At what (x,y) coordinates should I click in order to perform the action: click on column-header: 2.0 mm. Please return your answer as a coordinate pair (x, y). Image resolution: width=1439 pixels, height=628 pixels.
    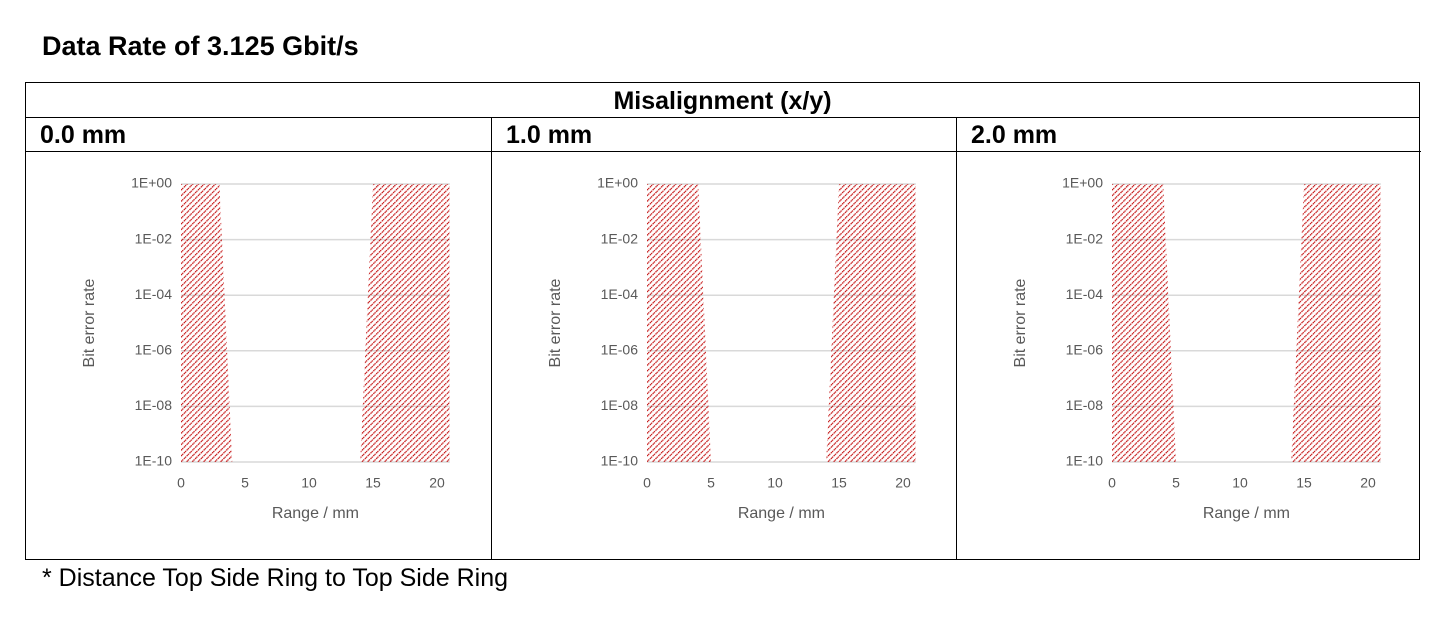
    Looking at the image, I should click on (1189, 134).